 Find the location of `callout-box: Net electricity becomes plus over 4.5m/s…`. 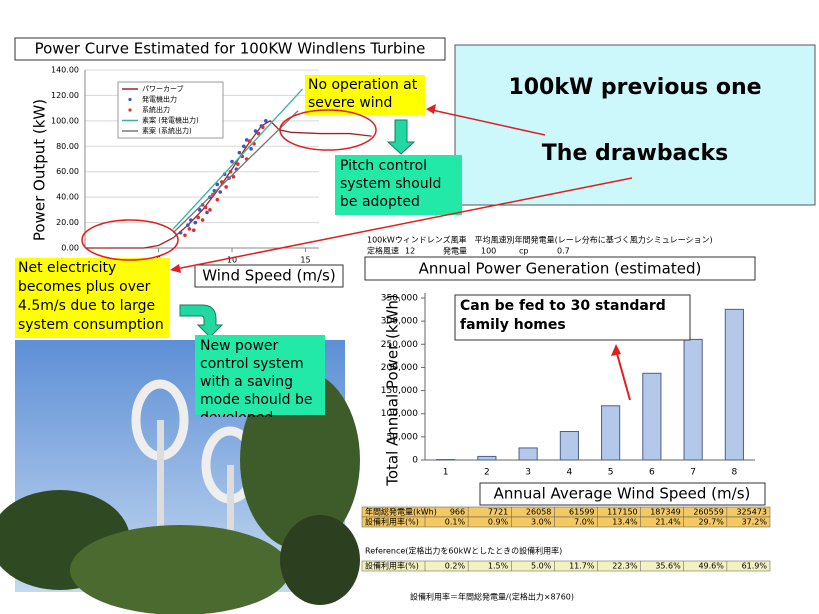

callout-box: Net electricity becomes plus over 4.5m/s… is located at coordinates (91, 296).